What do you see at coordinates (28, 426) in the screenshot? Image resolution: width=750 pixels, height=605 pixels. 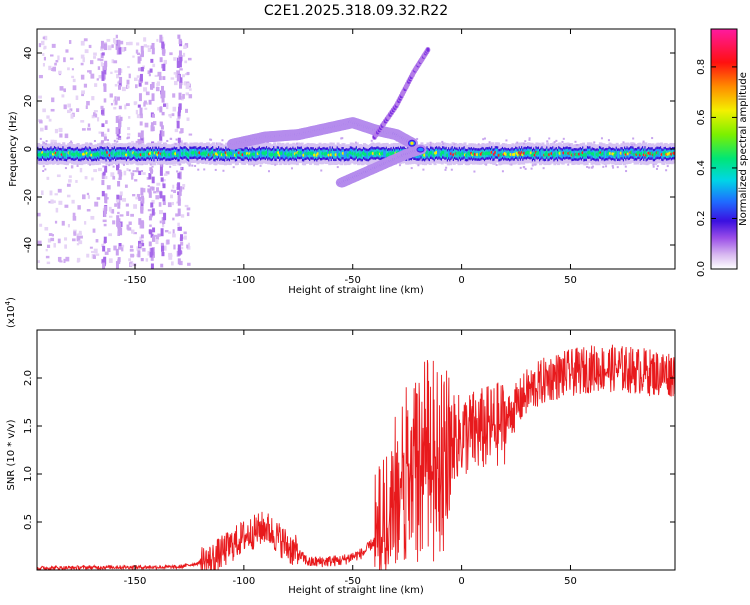 I see `snr-y-tick-label: 1.5` at bounding box center [28, 426].